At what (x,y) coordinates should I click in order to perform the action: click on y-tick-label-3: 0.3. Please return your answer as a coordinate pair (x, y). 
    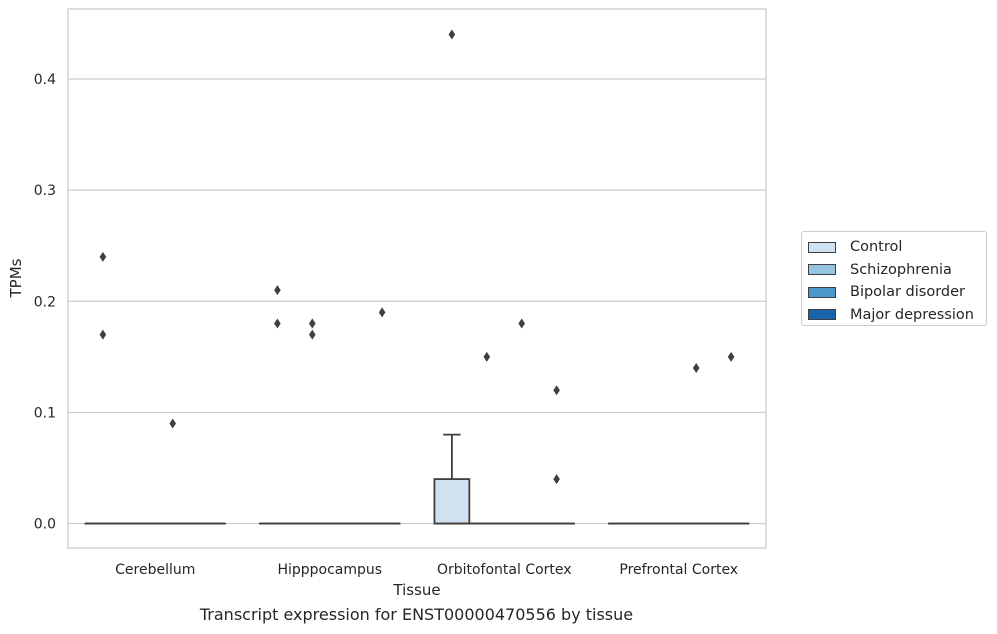
    Looking at the image, I should click on (45, 191).